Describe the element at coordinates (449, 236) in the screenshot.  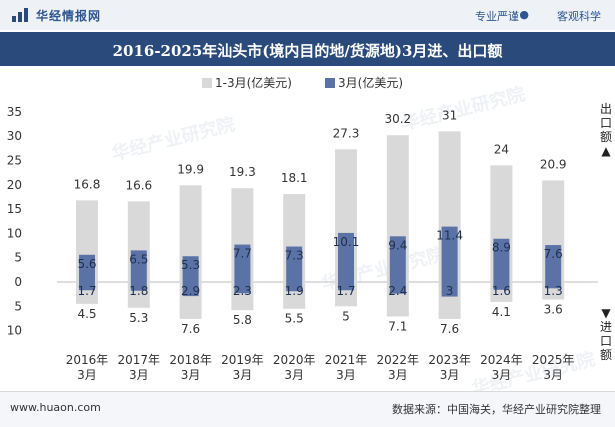
I see `data-label-march-export: 11.4` at that location.